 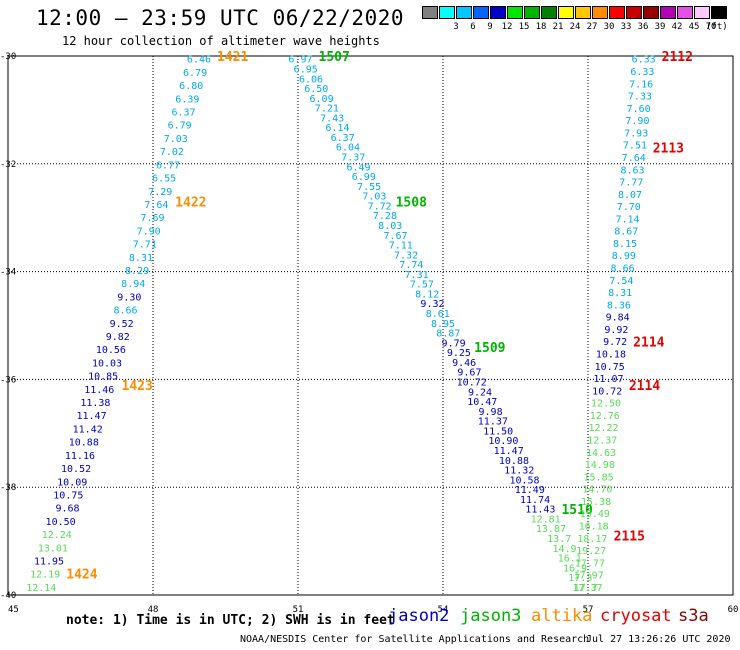 What do you see at coordinates (660, 27) in the screenshot?
I see `legend-label: 39` at bounding box center [660, 27].